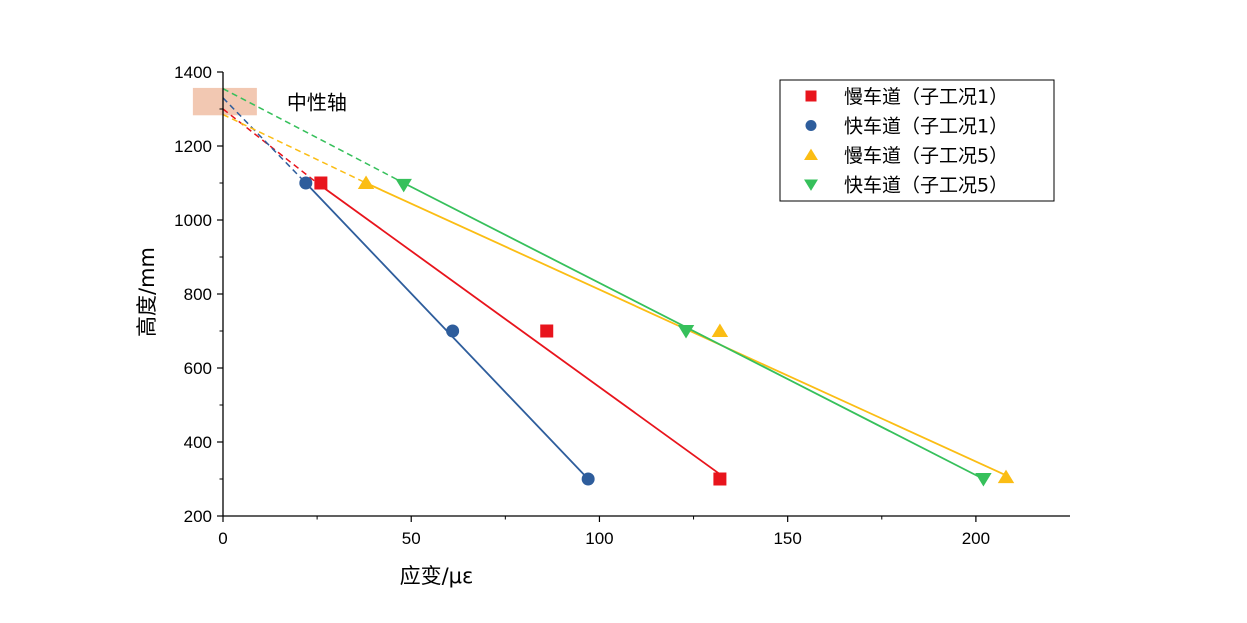 The image size is (1247, 623). What do you see at coordinates (198, 368) in the screenshot?
I see `y-tick-label: 600` at bounding box center [198, 368].